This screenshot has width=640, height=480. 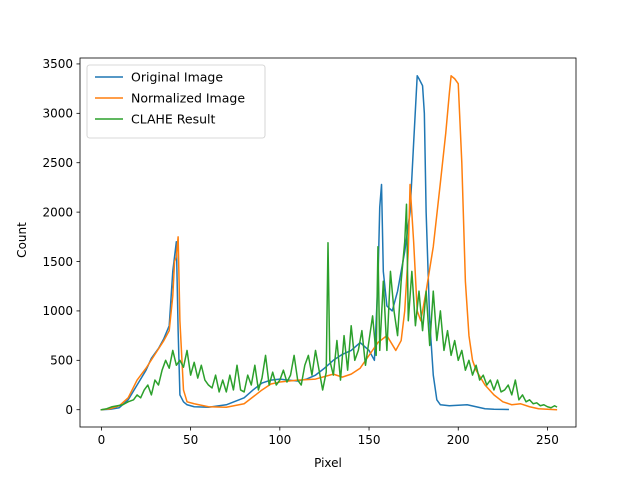 What do you see at coordinates (177, 77) in the screenshot?
I see `legend-entry-label: Original Image` at bounding box center [177, 77].